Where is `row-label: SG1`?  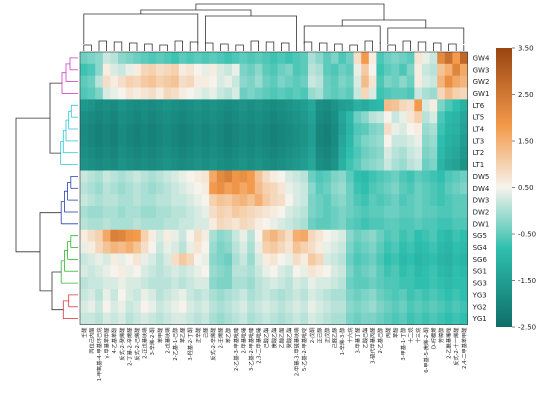 row-label: SG1 is located at coordinates (480, 272).